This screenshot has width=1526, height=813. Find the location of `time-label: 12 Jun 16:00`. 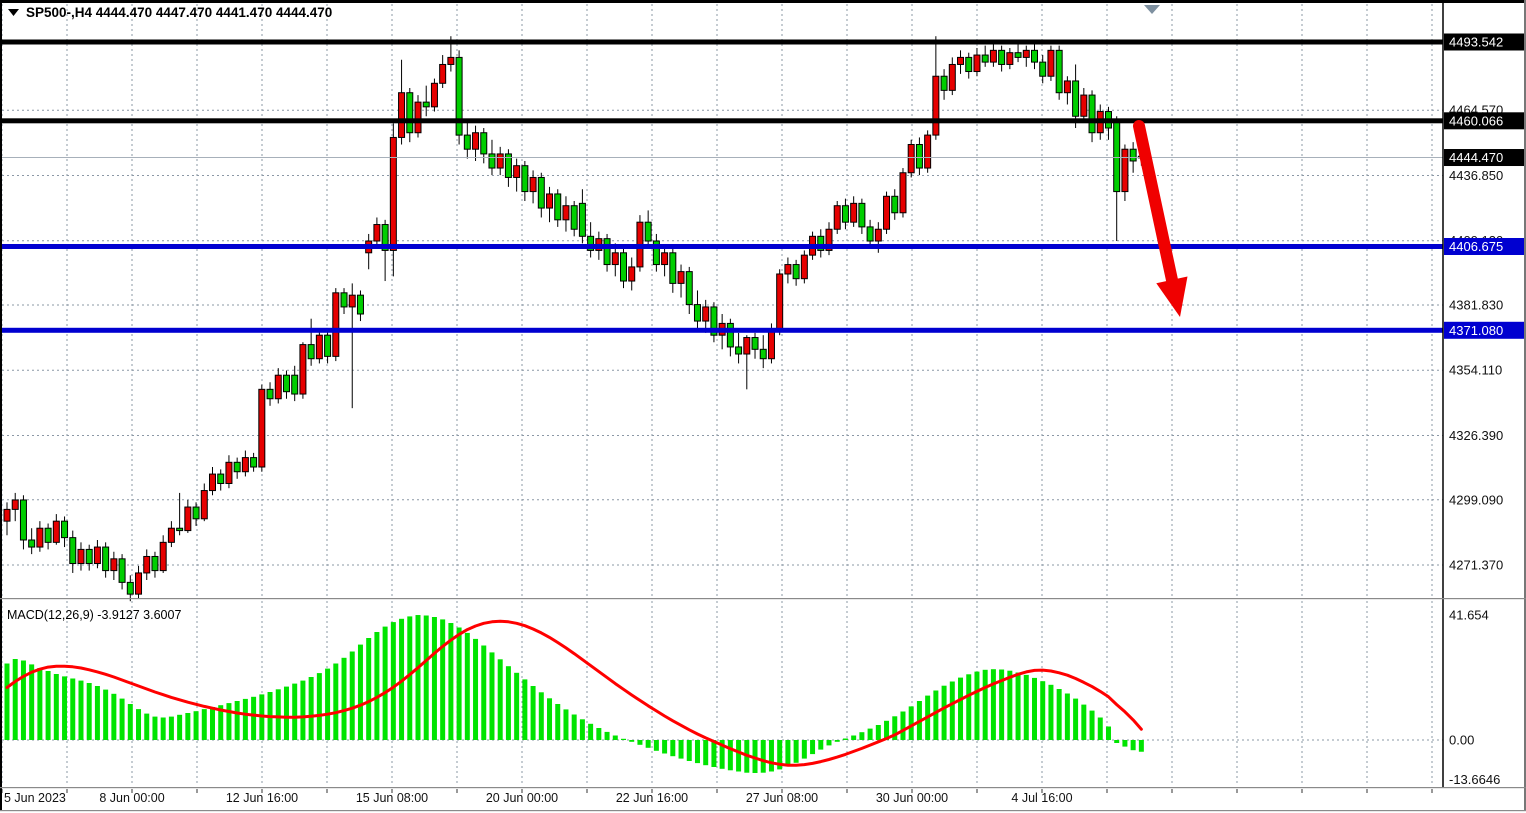

time-label: 12 Jun 16:00 is located at coordinates (262, 798).